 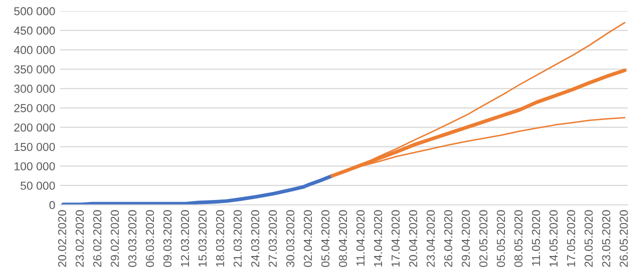 I want to click on x-tick-label: 12.03.2020, so click(x=185, y=238).